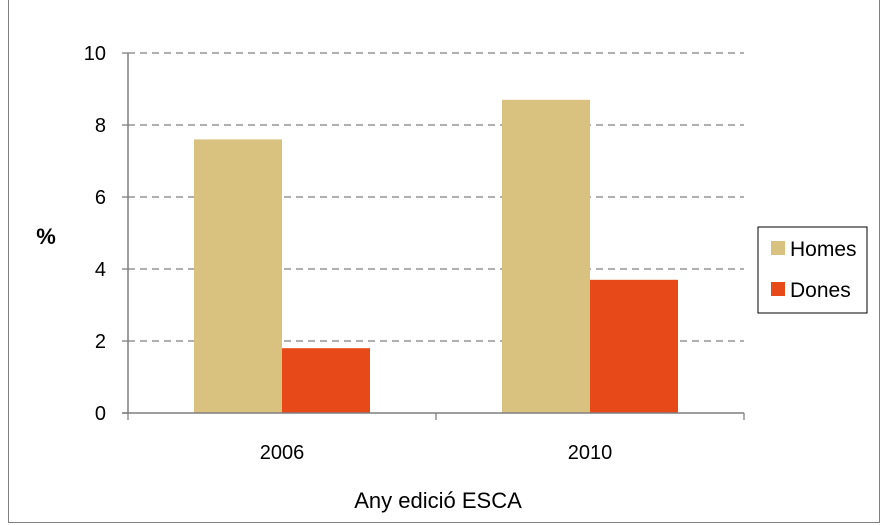 The width and height of the screenshot is (881, 525). Describe the element at coordinates (238, 276) in the screenshot. I see `bar-homes-2006` at that location.